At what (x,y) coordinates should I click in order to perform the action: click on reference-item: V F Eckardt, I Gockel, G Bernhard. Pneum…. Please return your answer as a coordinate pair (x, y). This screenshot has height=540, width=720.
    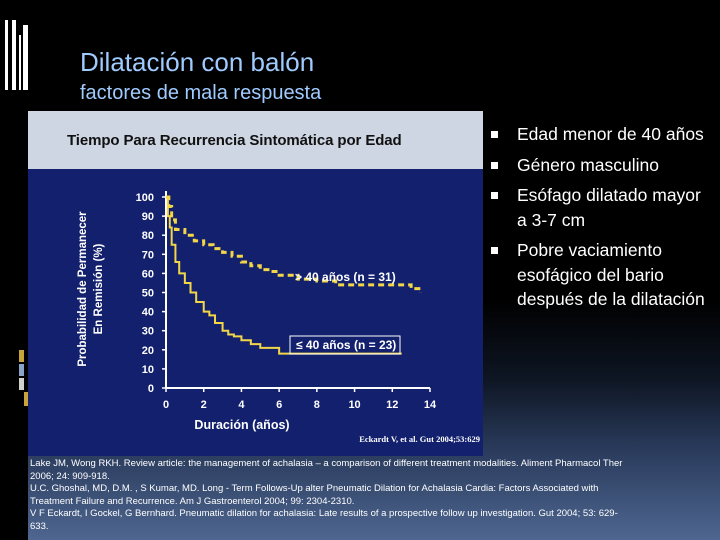
    Looking at the image, I should click on (324, 520).